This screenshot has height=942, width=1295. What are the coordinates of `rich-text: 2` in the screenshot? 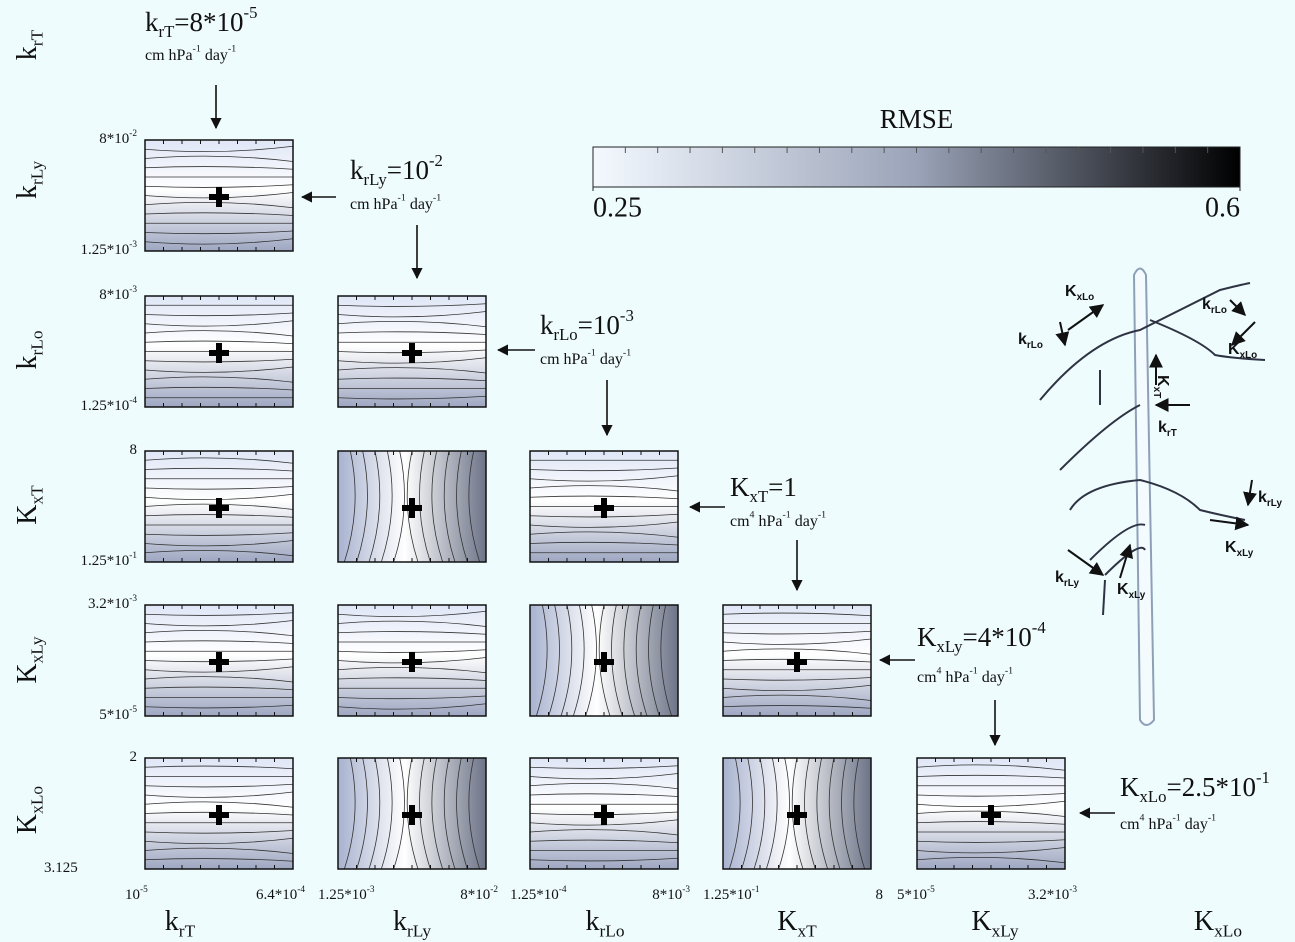 It's located at (134, 757).